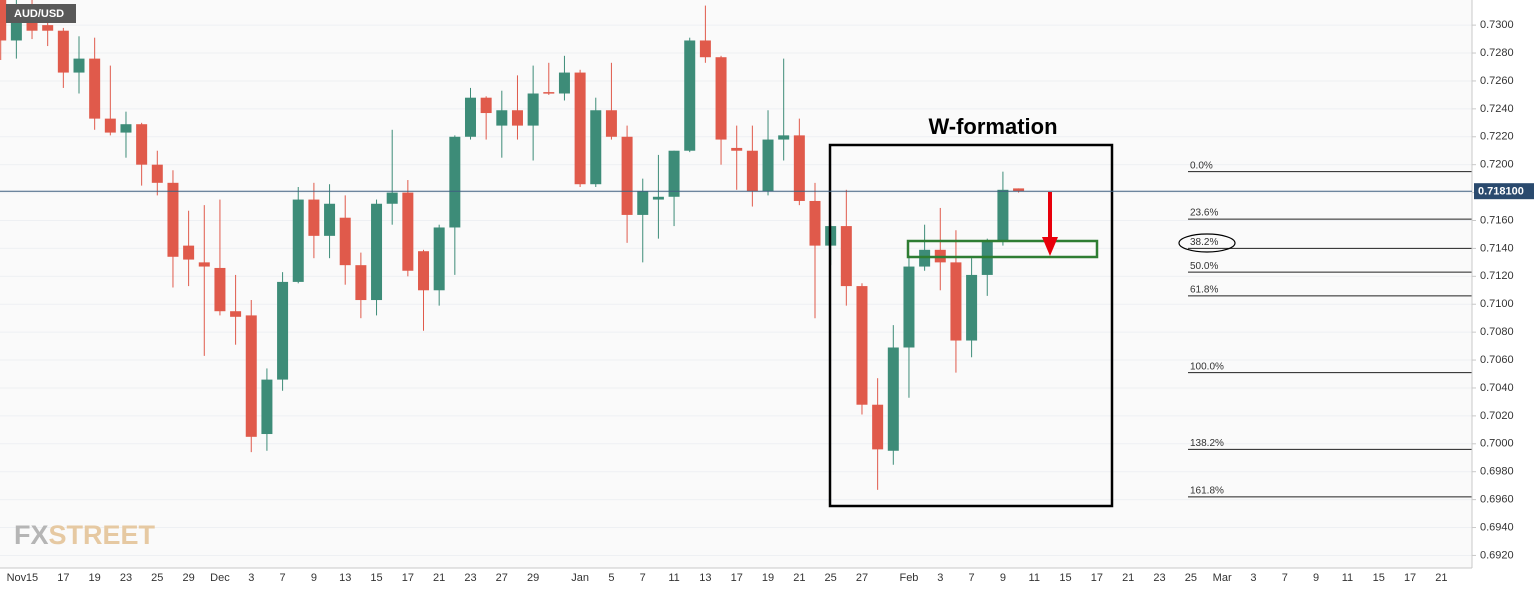 Image resolution: width=1536 pixels, height=589 pixels. Describe the element at coordinates (705, 578) in the screenshot. I see `x-tick-label: 13` at that location.